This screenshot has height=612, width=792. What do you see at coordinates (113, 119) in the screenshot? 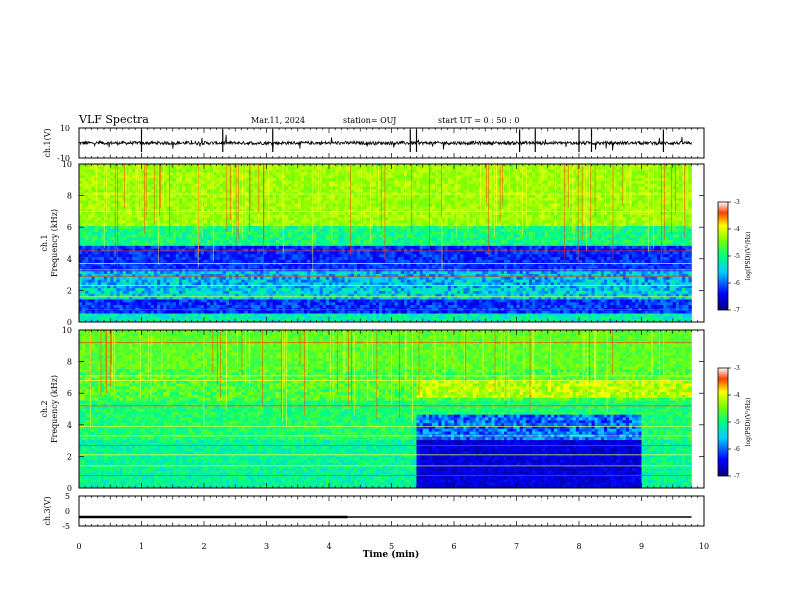
I see `figure-title: VLF Spectra` at bounding box center [113, 119].